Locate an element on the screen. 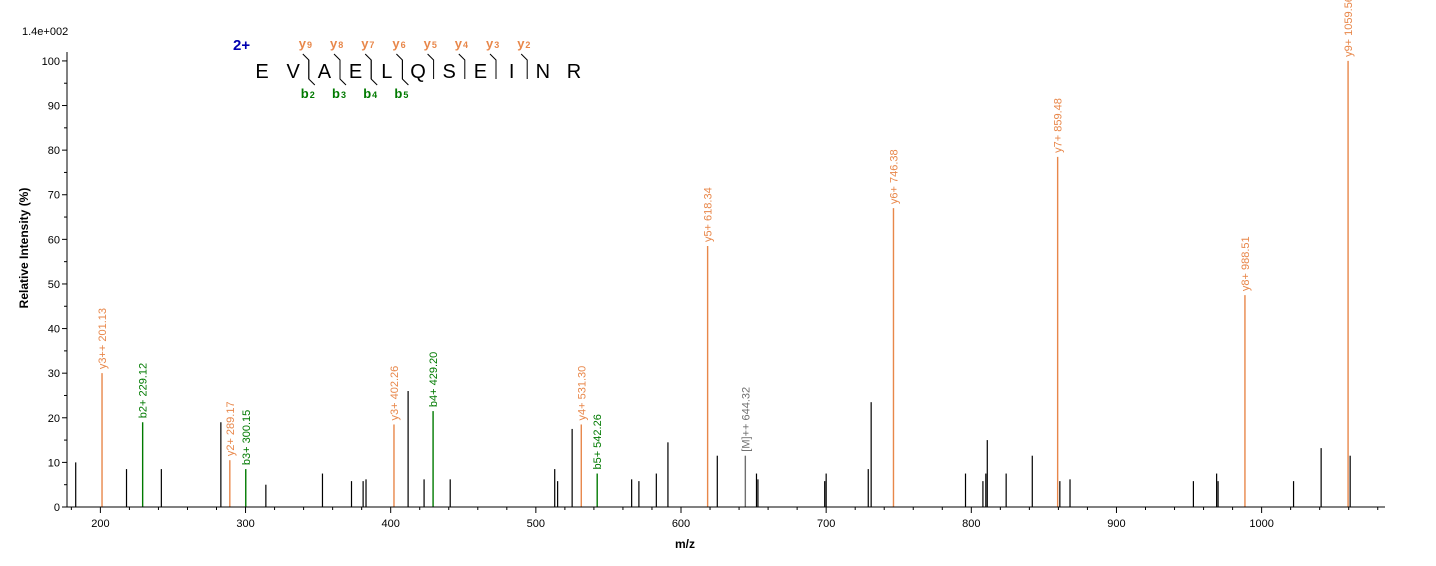  x-tick-label: 500 is located at coordinates (536, 524).